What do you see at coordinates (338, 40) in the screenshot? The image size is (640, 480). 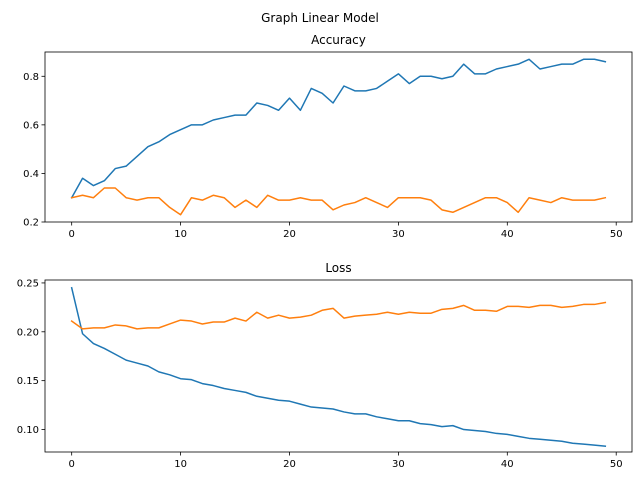 I see `accuracy-title: Accuracy` at bounding box center [338, 40].